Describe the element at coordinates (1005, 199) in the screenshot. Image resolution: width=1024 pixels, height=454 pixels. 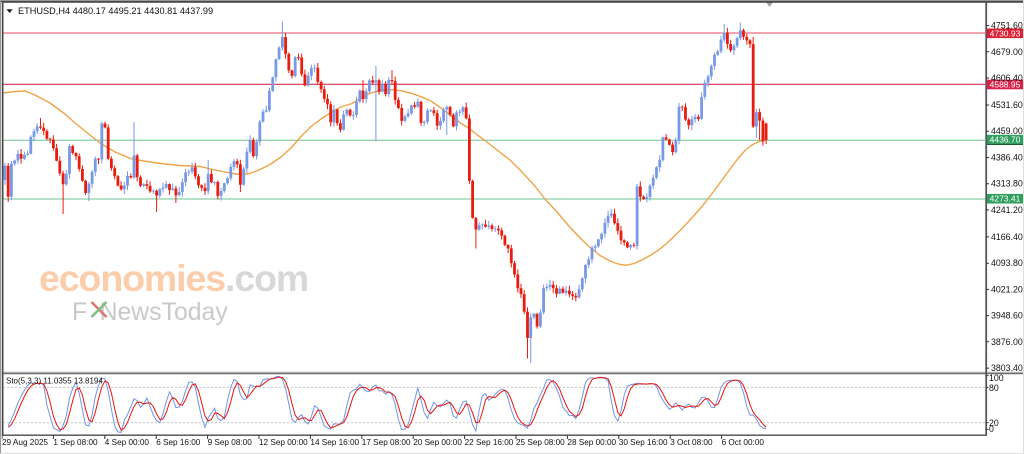
I see `svg-text: 4273.41` at that location.